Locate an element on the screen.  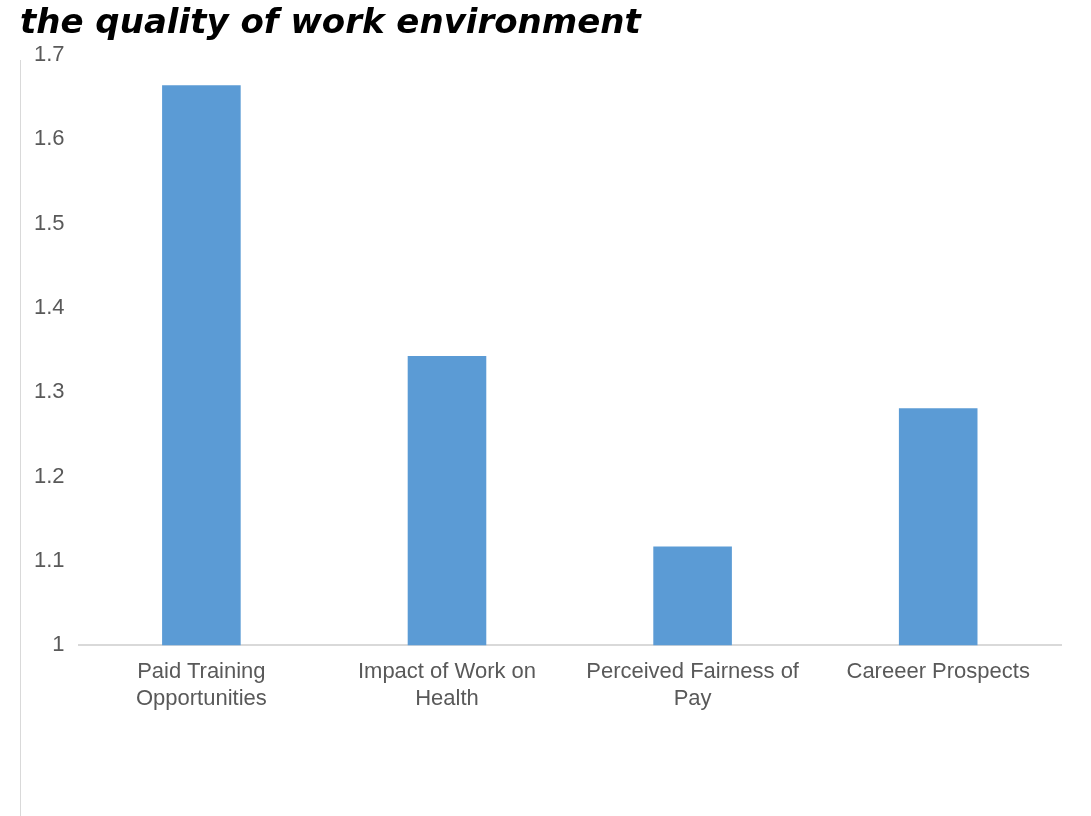
y-tick-label: 1.3 is located at coordinates (49, 391).